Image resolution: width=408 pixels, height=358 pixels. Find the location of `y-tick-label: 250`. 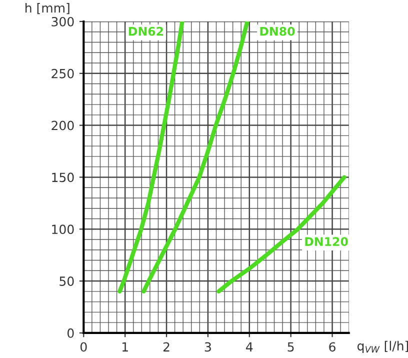

y-tick-label: 250 is located at coordinates (63, 73).